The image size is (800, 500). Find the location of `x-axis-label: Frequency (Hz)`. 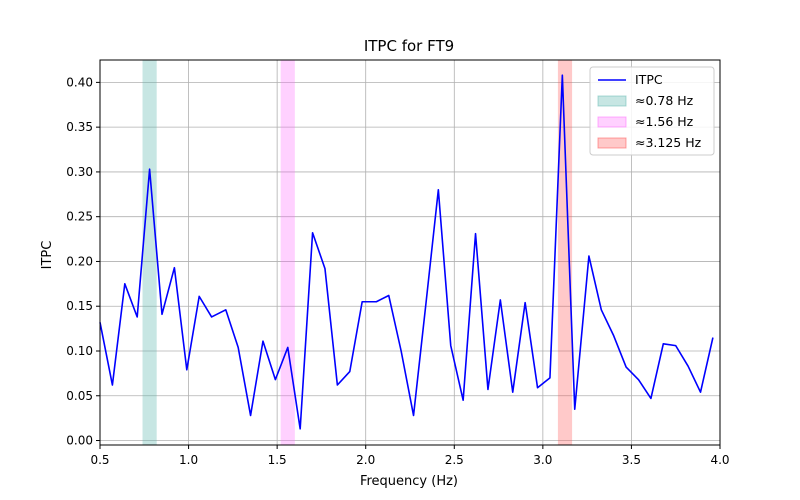

x-axis-label: Frequency (Hz) is located at coordinates (409, 481).